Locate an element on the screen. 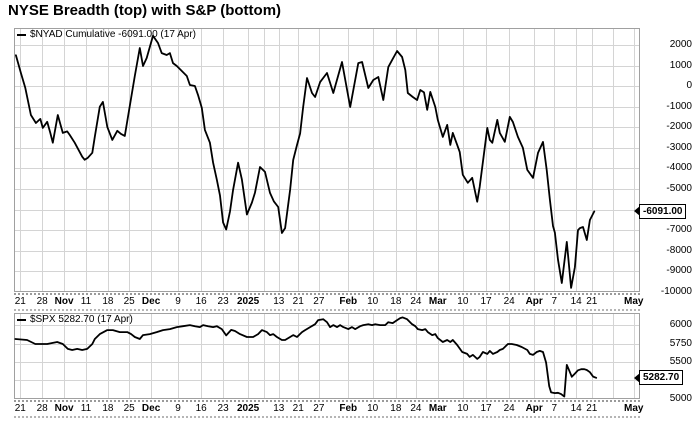 This screenshot has height=421, width=700. y-tick-label: -10000 is located at coordinates (676, 291).